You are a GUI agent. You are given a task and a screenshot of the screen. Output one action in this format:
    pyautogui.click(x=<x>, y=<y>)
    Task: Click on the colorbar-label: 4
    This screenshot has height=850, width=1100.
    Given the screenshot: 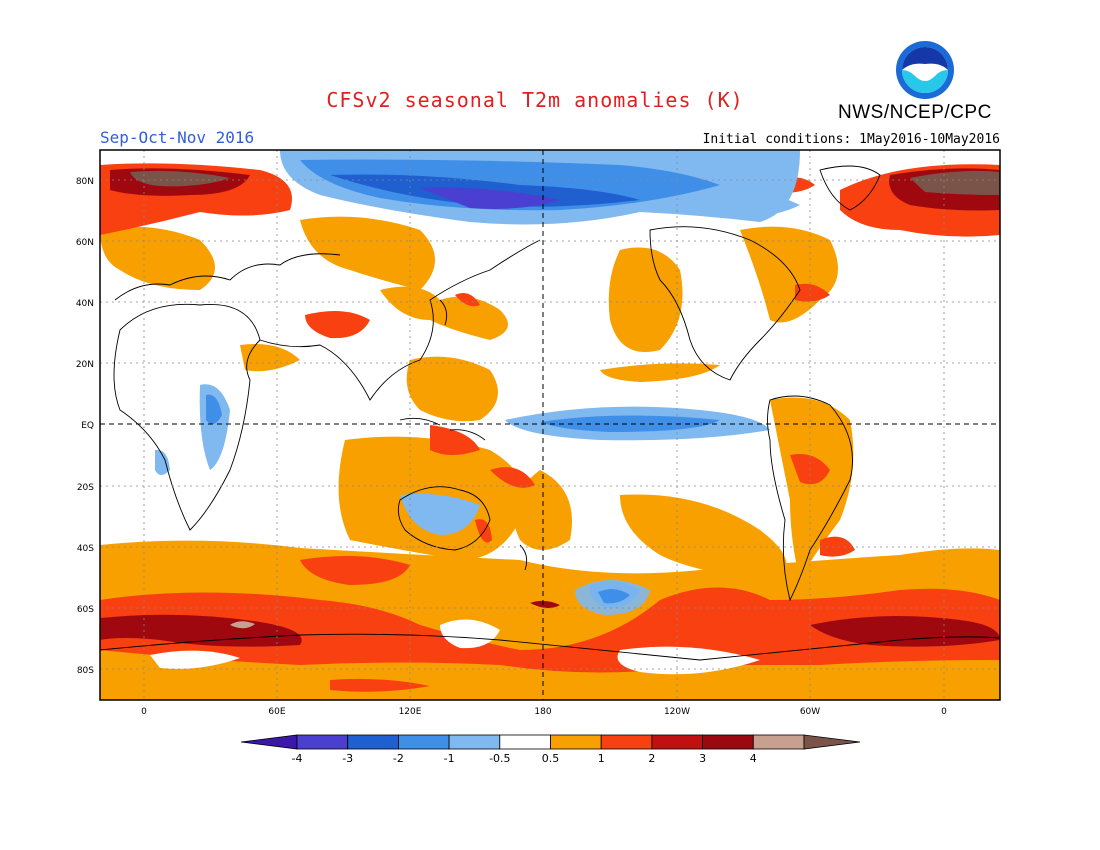 What is the action you would take?
    pyautogui.click(x=753, y=758)
    